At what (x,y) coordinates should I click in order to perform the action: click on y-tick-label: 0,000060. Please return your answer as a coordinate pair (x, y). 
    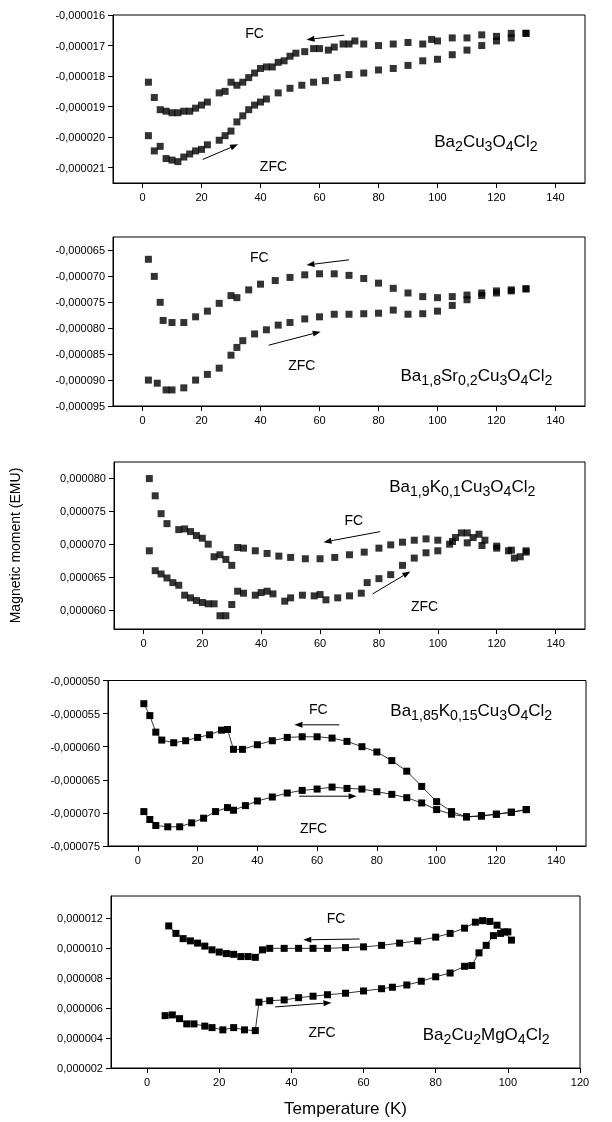
    Looking at the image, I should click on (83, 610).